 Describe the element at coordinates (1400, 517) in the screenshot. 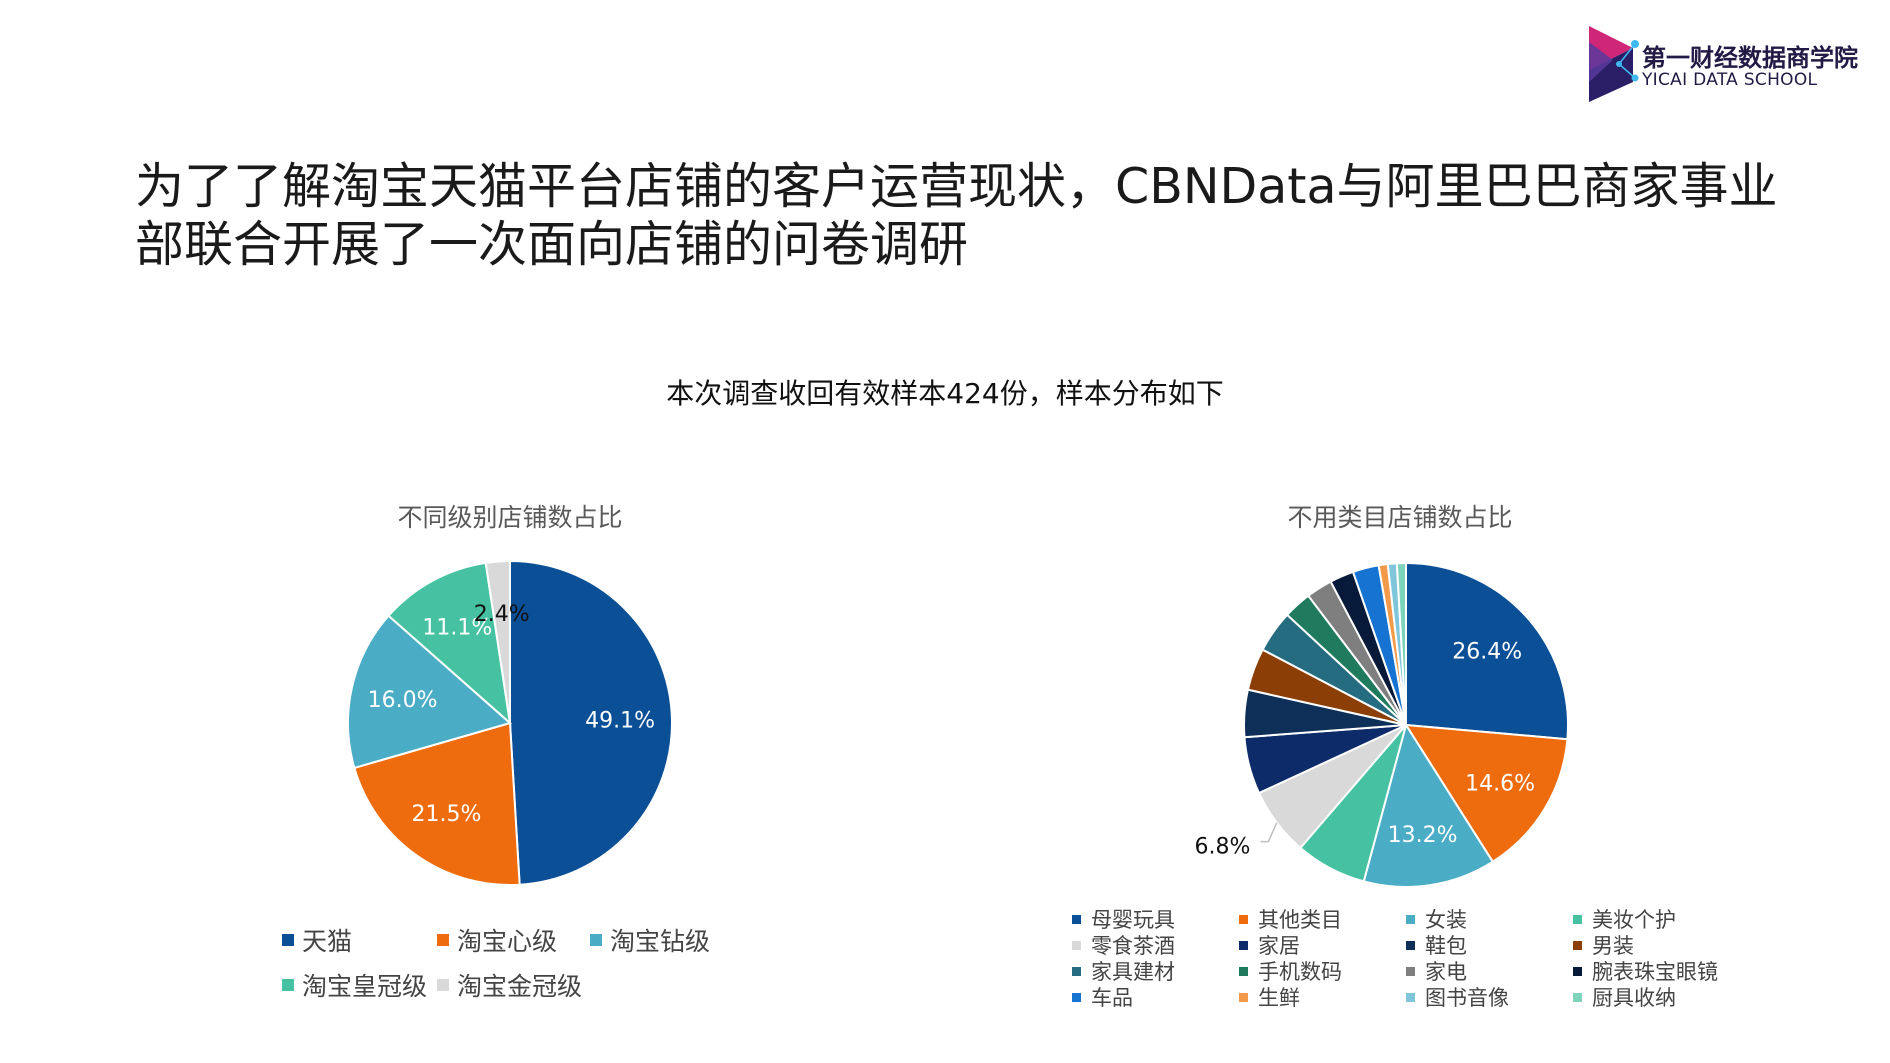

I see `right-chart-title: 不用类目店铺数占比` at that location.